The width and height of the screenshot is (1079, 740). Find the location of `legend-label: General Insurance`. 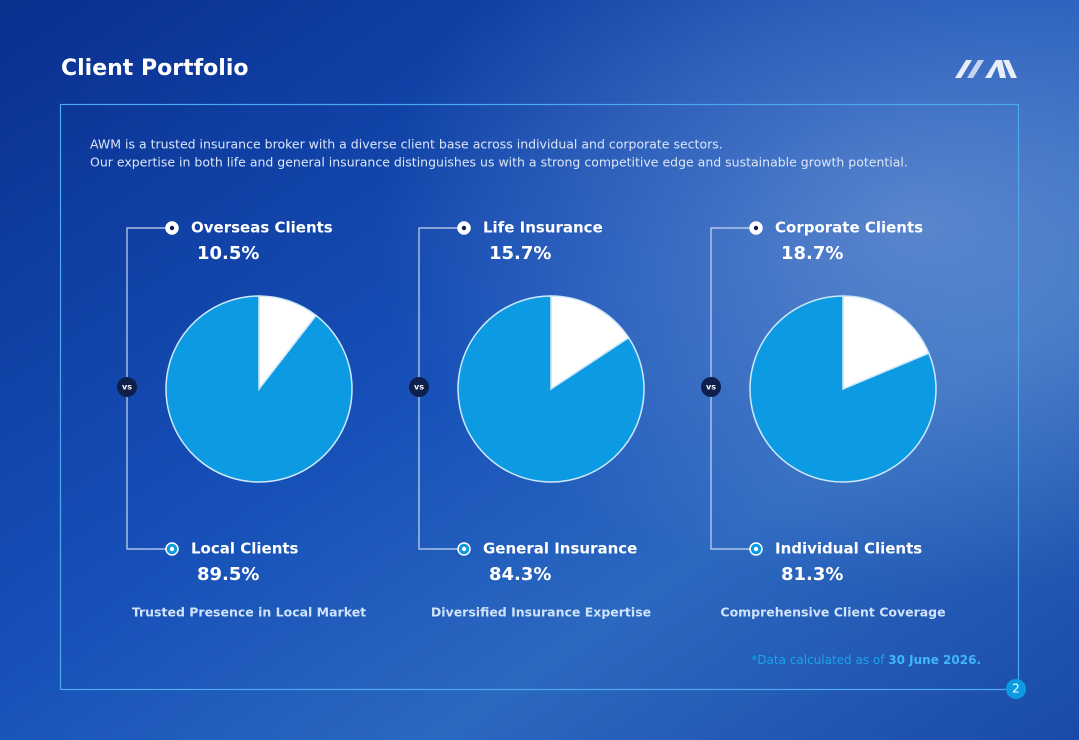

legend-label: General Insurance is located at coordinates (560, 549).